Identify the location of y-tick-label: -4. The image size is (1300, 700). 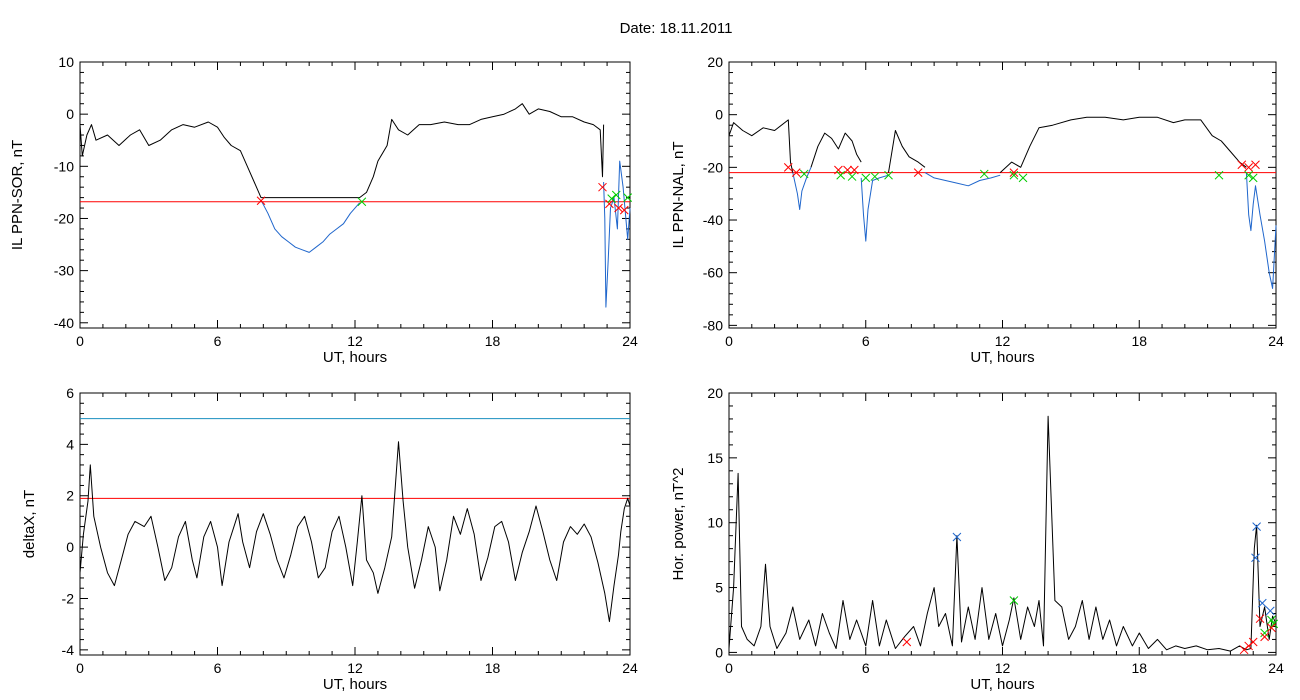
(68, 650).